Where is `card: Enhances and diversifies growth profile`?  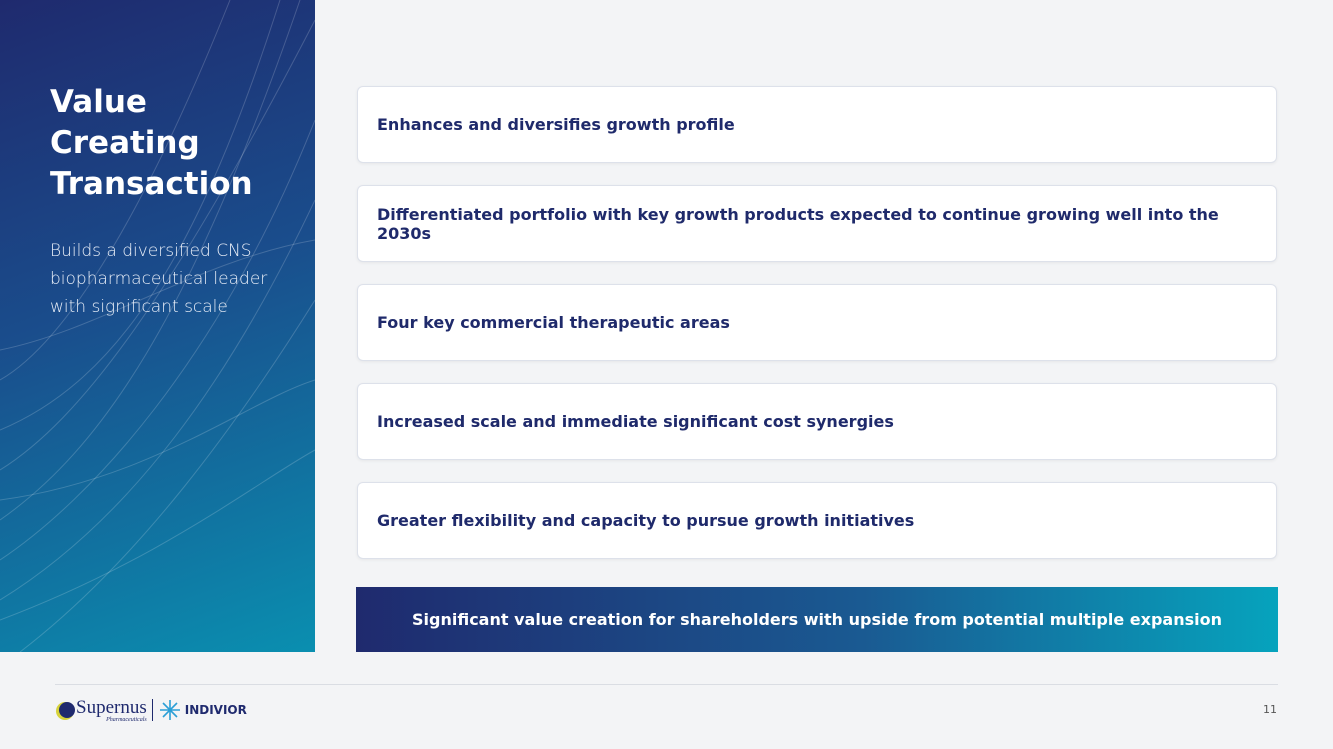 card: Enhances and diversifies growth profile is located at coordinates (817, 124).